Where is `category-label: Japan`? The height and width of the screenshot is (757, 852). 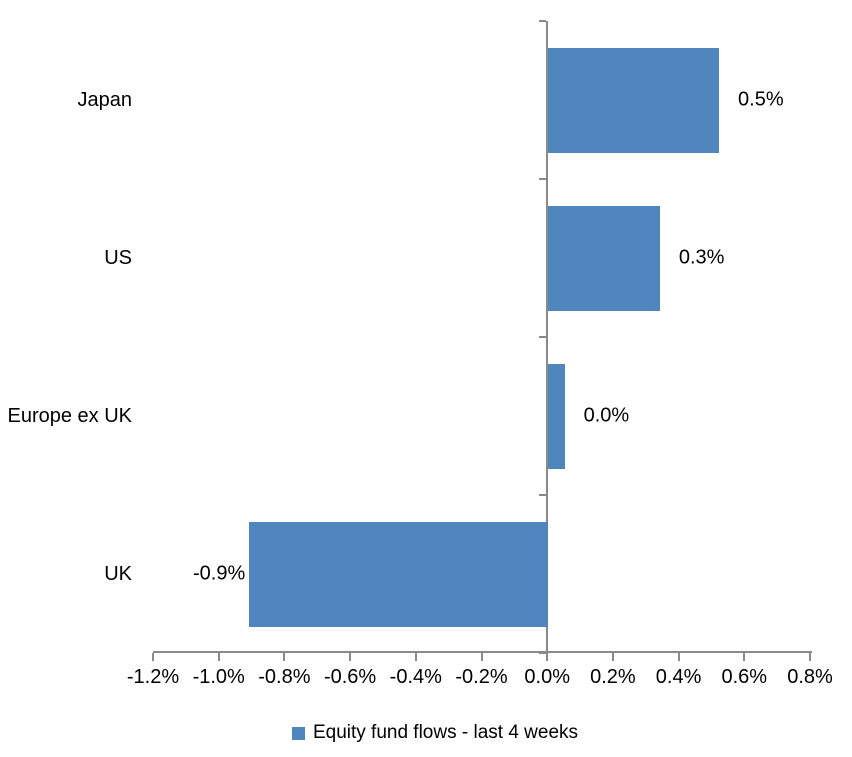 category-label: Japan is located at coordinates (105, 99).